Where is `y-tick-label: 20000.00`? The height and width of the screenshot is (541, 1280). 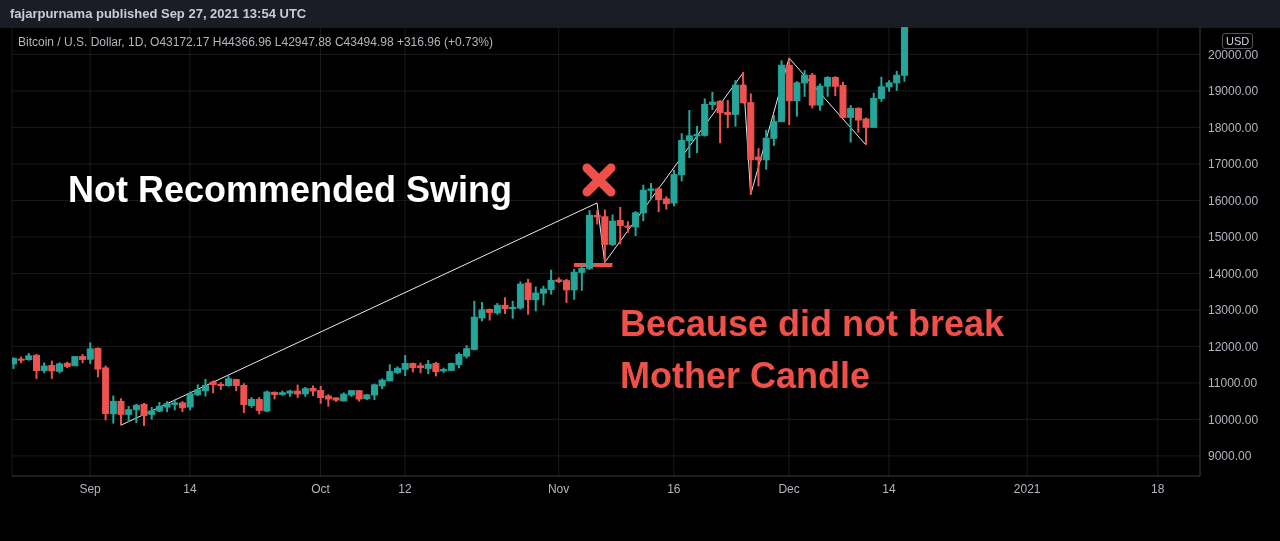
y-tick-label: 20000.00 is located at coordinates (1233, 54).